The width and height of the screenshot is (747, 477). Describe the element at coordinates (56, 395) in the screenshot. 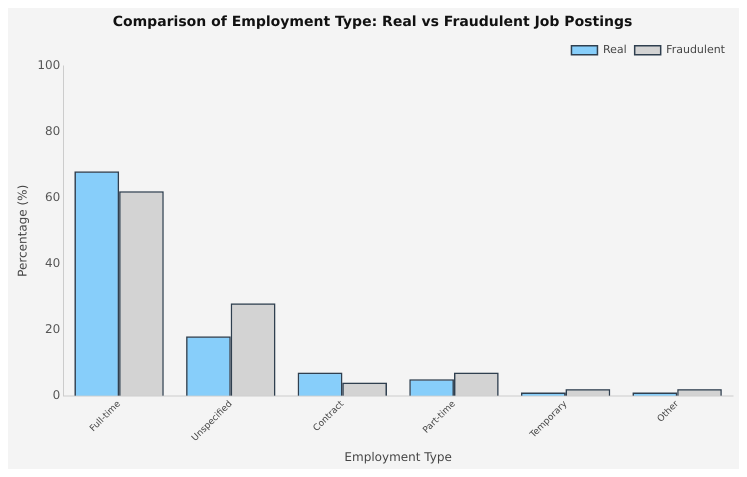

I see `y-tick-label: 0` at that location.